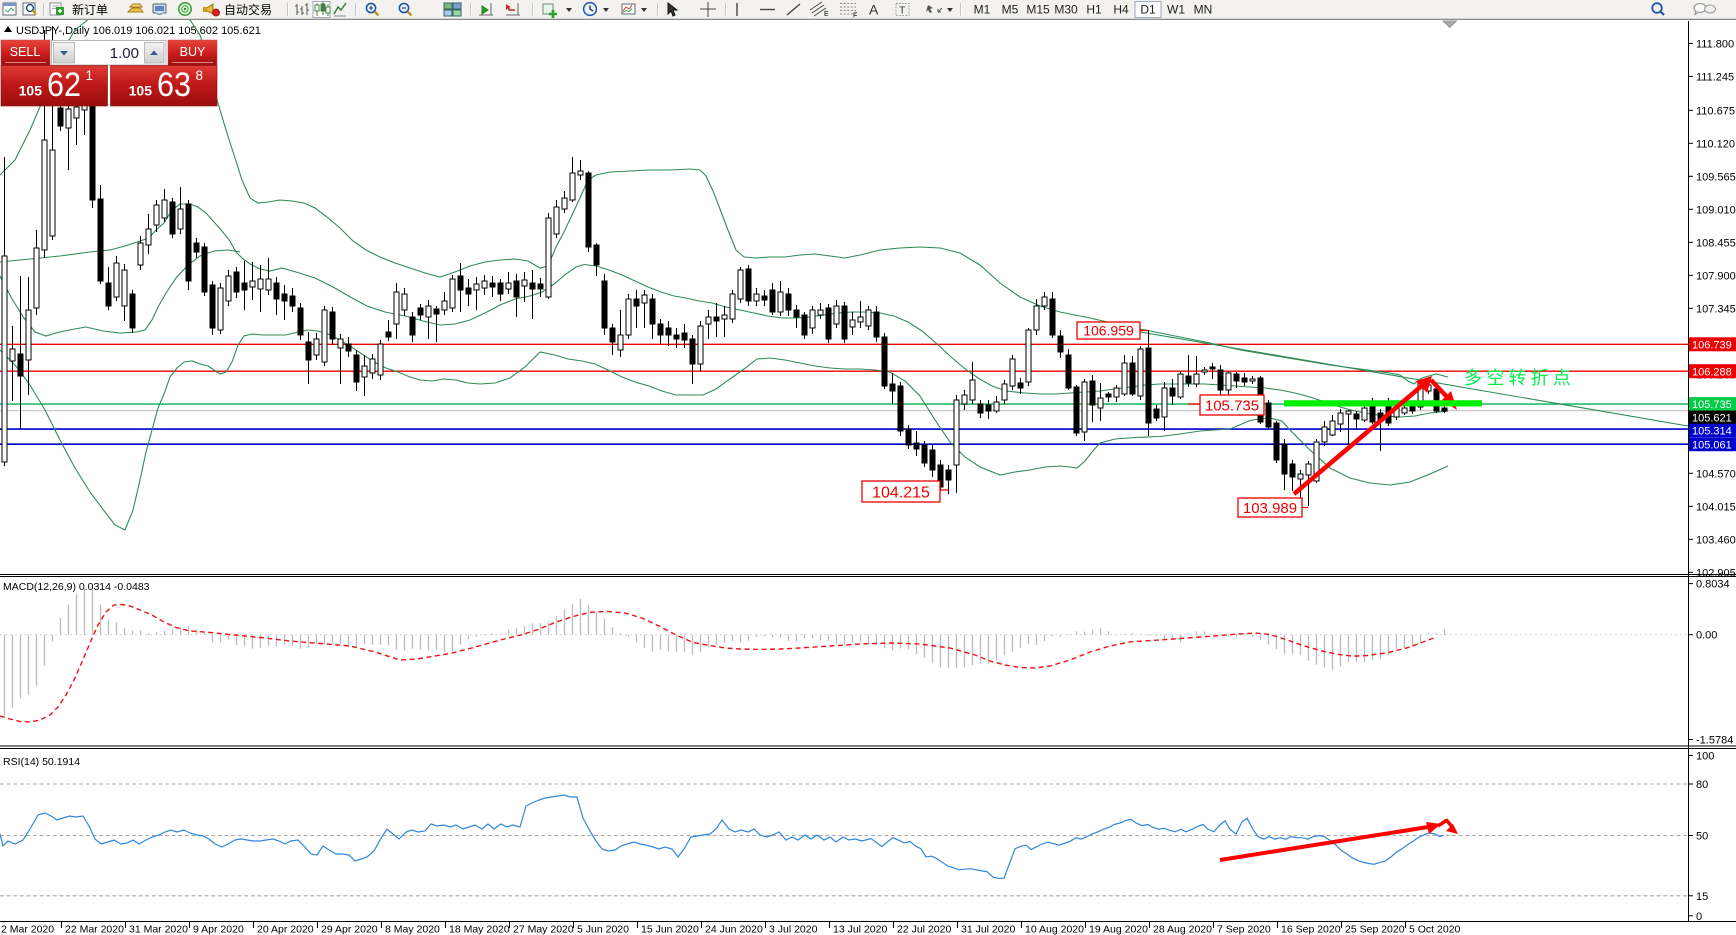 This screenshot has width=1736, height=935. I want to click on svg-text: A, so click(874, 10).